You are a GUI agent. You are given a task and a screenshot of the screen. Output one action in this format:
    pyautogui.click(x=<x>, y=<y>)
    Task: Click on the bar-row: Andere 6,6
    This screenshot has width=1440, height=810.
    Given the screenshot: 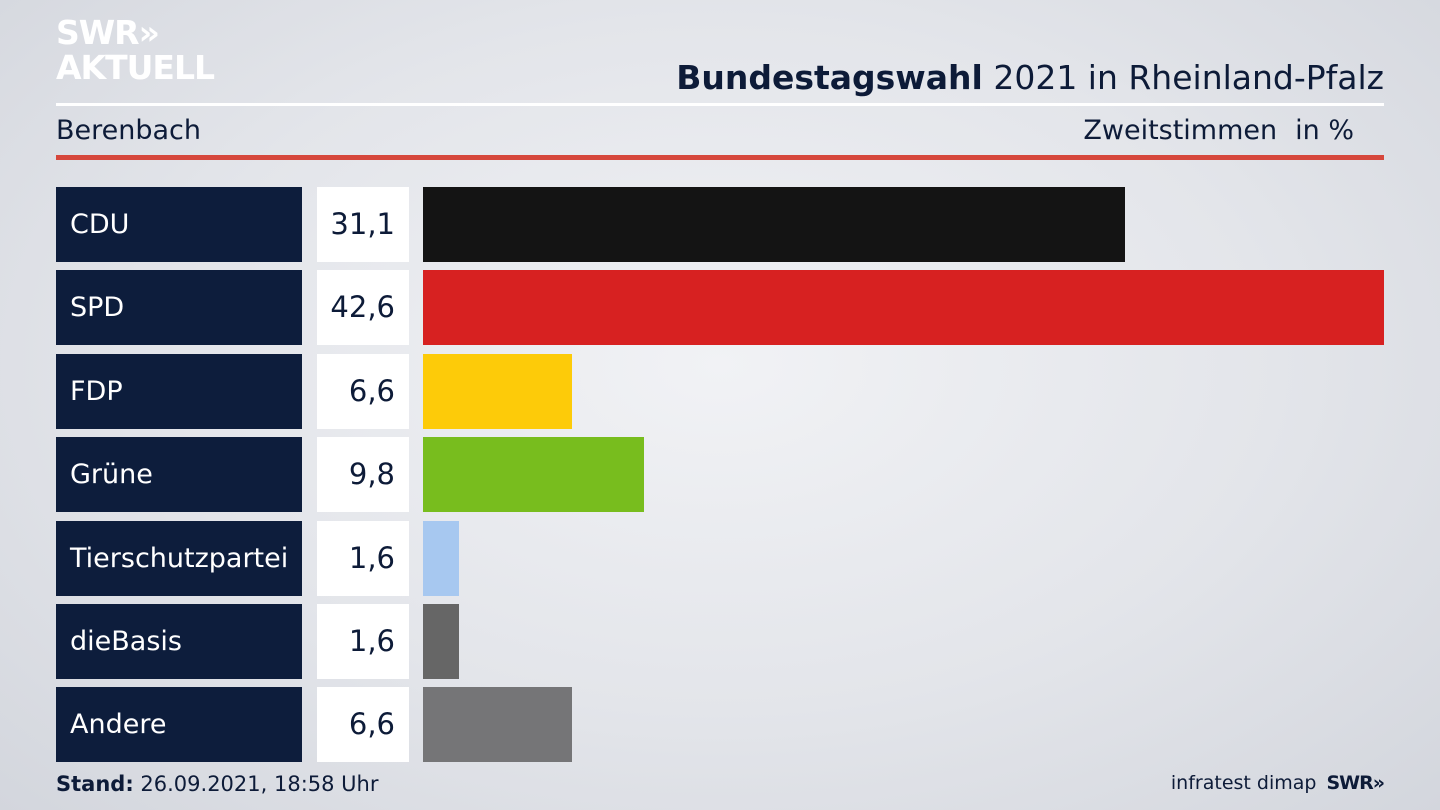 What is the action you would take?
    pyautogui.click(x=720, y=724)
    